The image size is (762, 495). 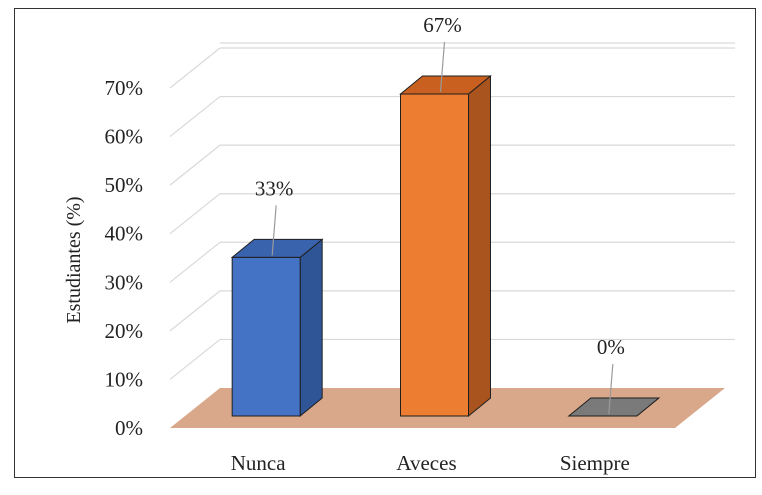 I want to click on bar-top, so click(x=614, y=407).